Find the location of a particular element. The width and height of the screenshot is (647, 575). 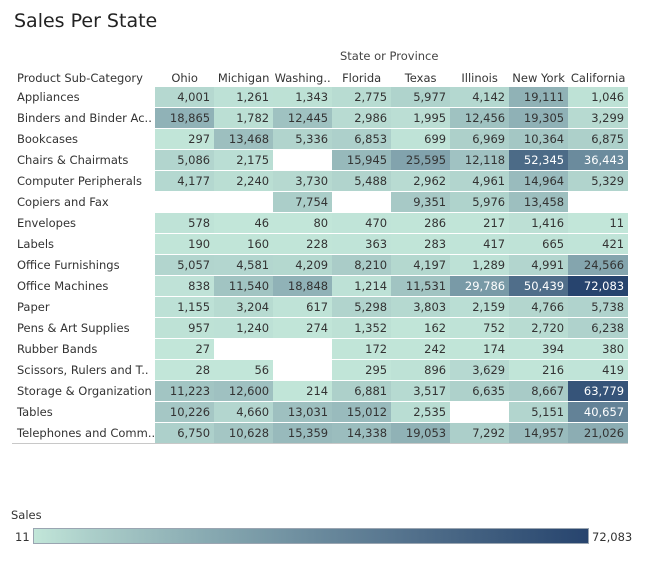

column-header: California is located at coordinates (598, 77).